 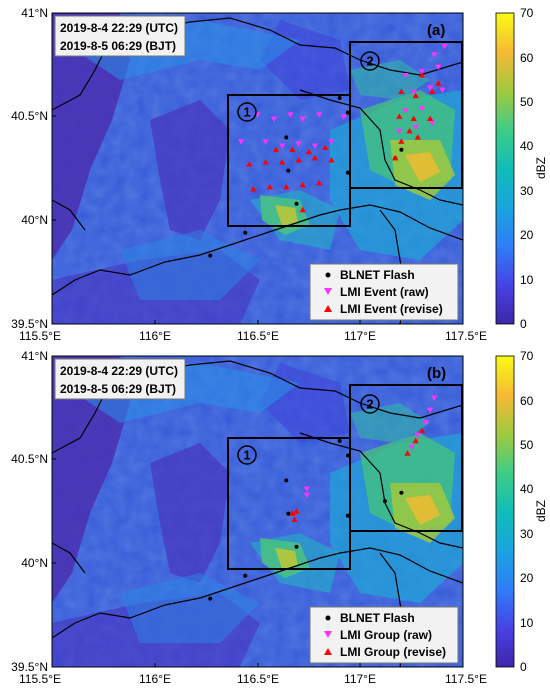 What do you see at coordinates (328, 618) in the screenshot?
I see `legend-flash-marker-b` at bounding box center [328, 618].